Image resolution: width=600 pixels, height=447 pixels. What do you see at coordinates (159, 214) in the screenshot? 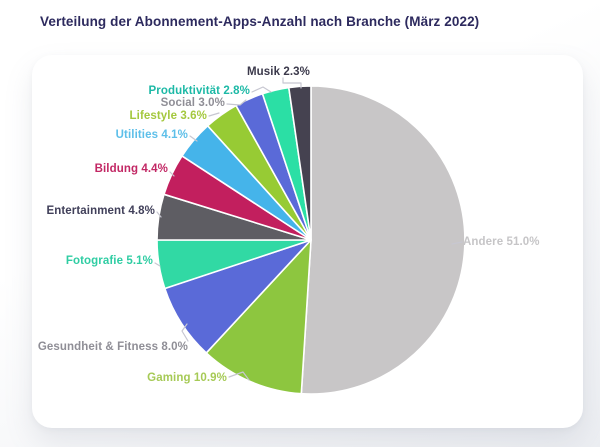
I see `leader-line-entertainment` at bounding box center [159, 214].